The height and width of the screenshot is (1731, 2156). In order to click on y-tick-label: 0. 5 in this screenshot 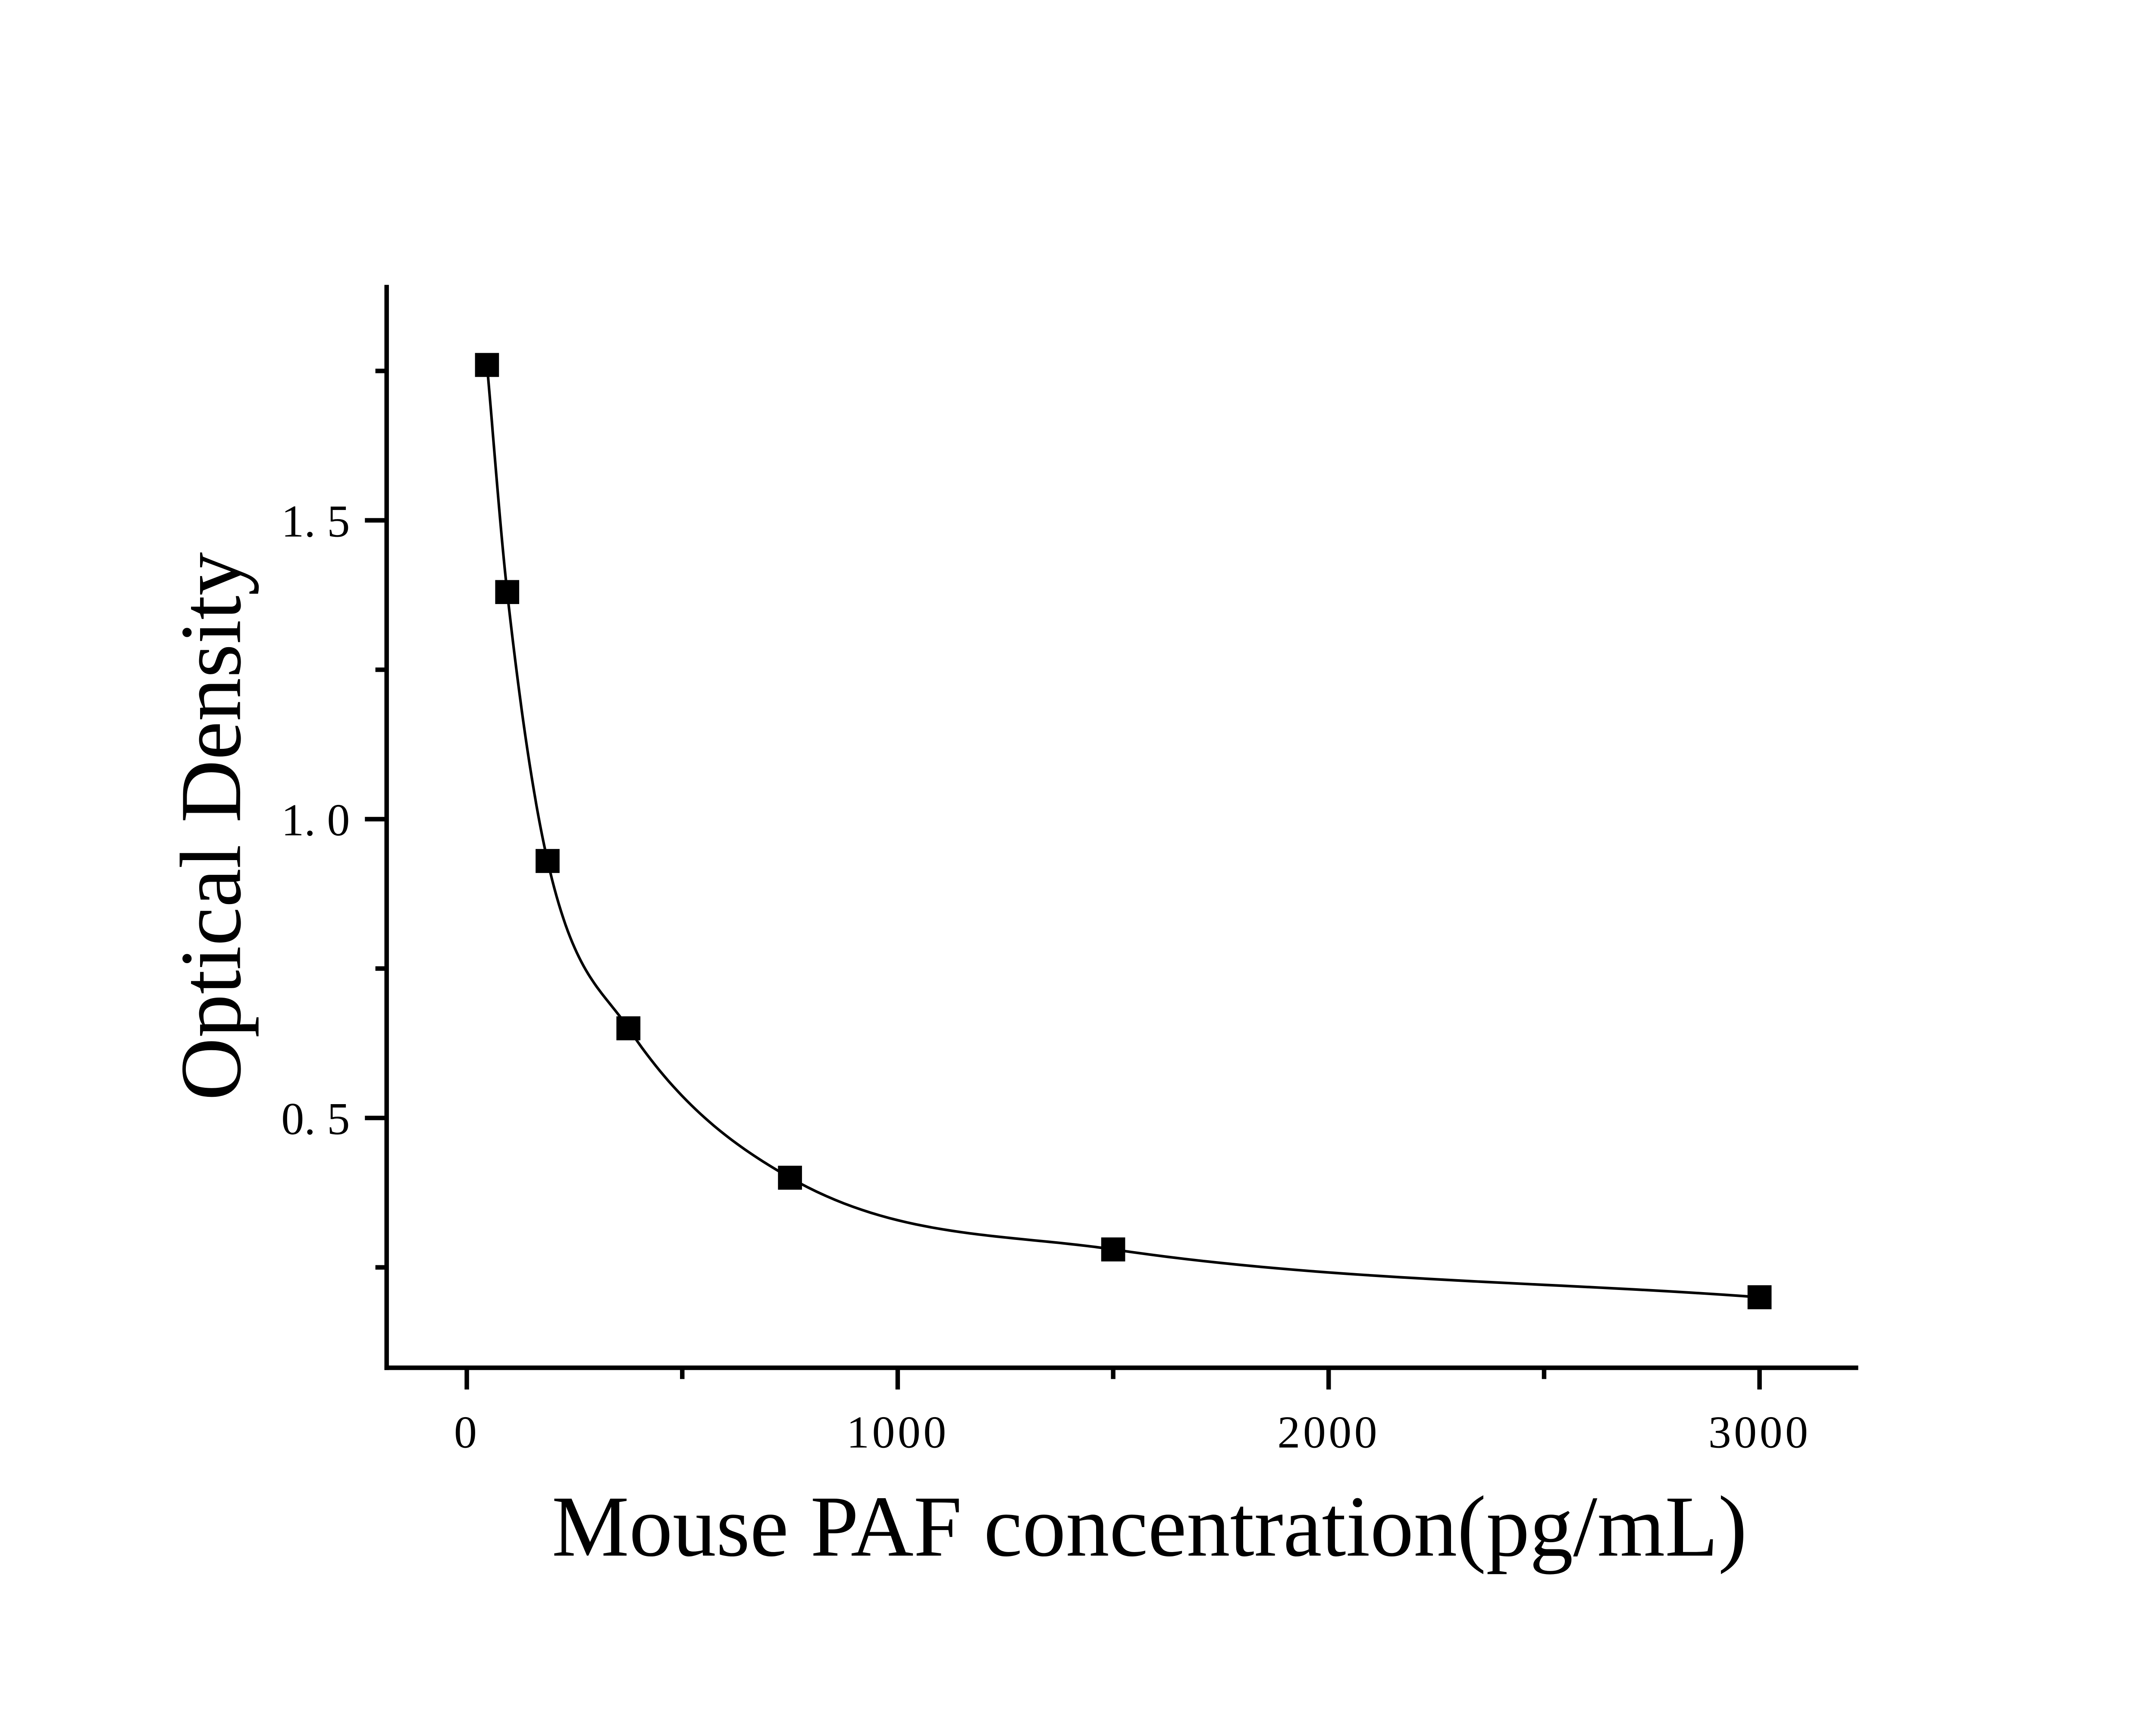, I will do `click(315, 1118)`.